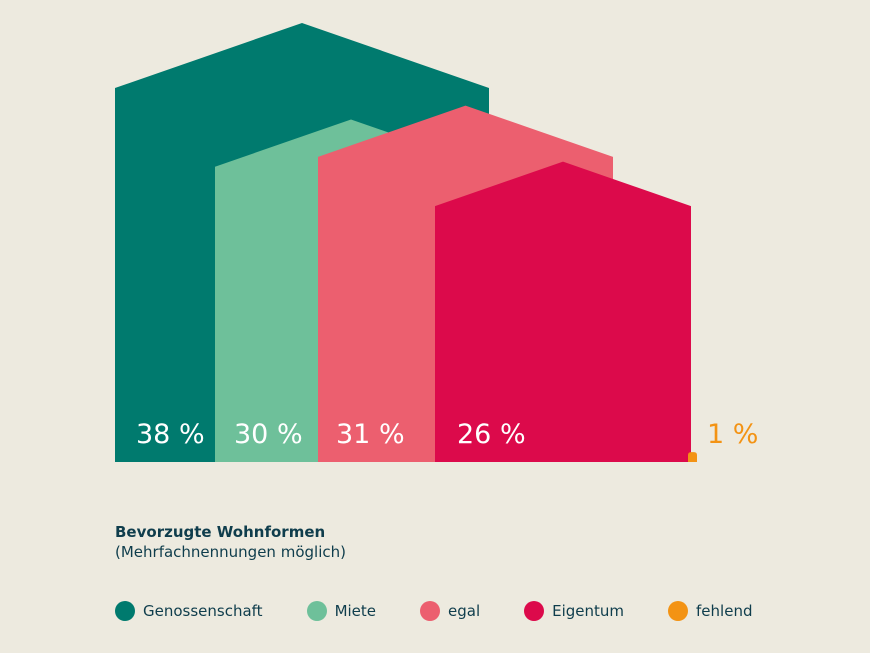 The height and width of the screenshot is (653, 870). Describe the element at coordinates (268, 434) in the screenshot. I see `data-label-miete: 30 %` at that location.